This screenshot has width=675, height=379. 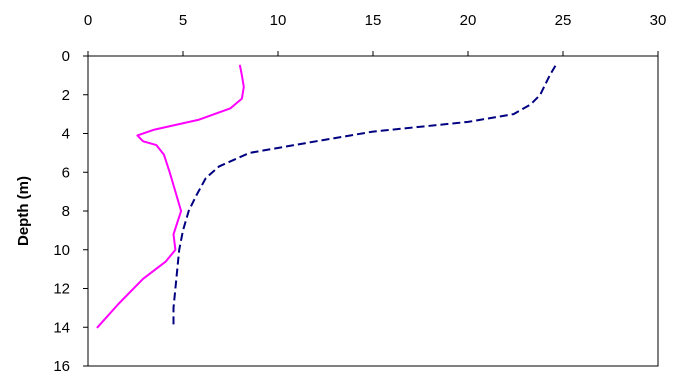 What do you see at coordinates (66, 172) in the screenshot?
I see `y-tick-label: 6` at bounding box center [66, 172].